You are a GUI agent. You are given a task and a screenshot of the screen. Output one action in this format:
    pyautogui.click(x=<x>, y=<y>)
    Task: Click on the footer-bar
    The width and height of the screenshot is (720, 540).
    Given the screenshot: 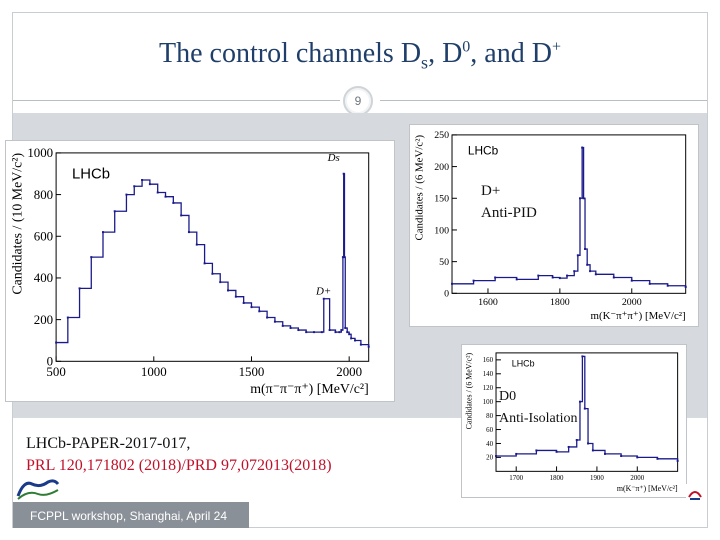 What is the action you would take?
    pyautogui.click(x=131, y=515)
    